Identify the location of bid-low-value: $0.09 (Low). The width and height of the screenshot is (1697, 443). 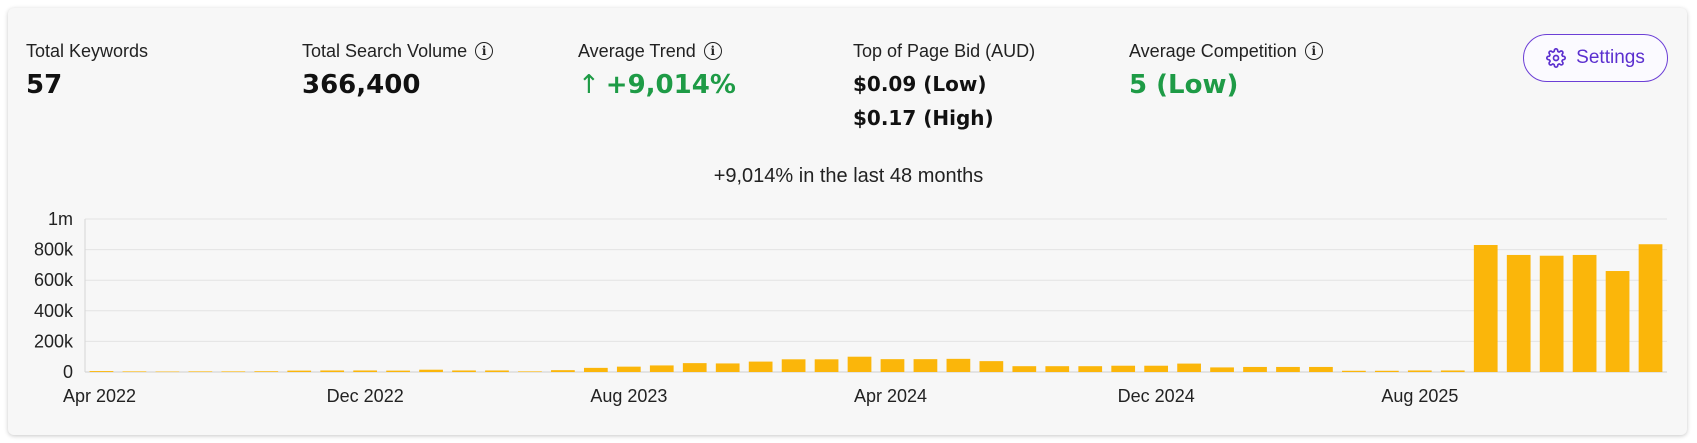
(920, 84).